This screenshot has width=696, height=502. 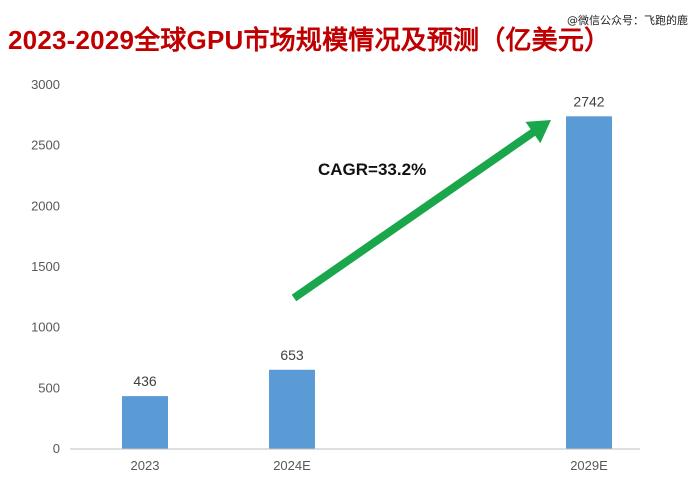 I want to click on y-tick-label: 1000, so click(x=45, y=327).